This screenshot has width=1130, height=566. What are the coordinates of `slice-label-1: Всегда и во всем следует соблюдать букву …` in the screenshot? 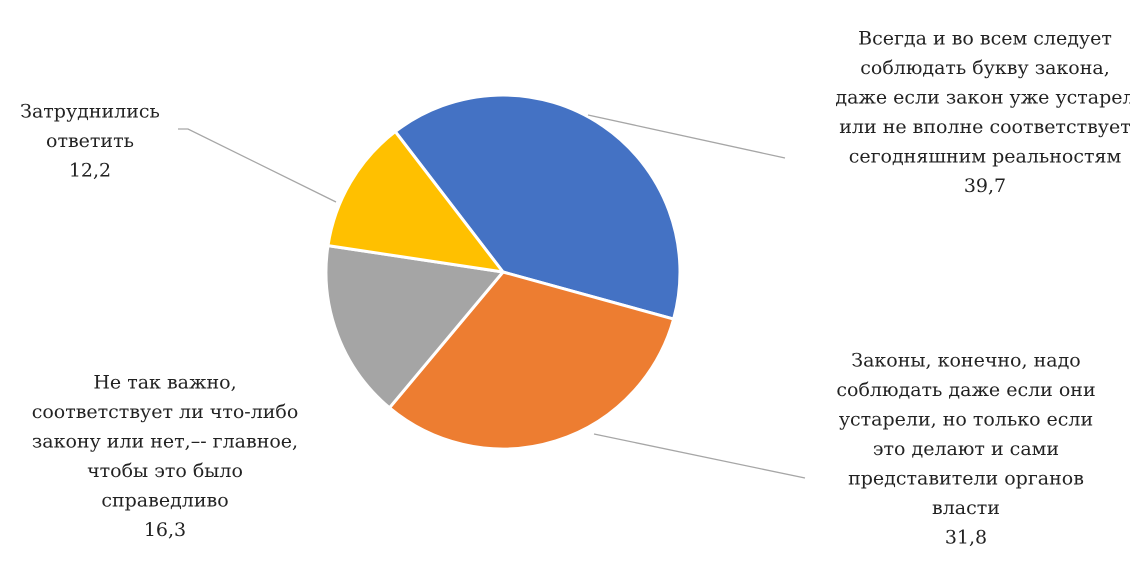 It's located at (982, 113).